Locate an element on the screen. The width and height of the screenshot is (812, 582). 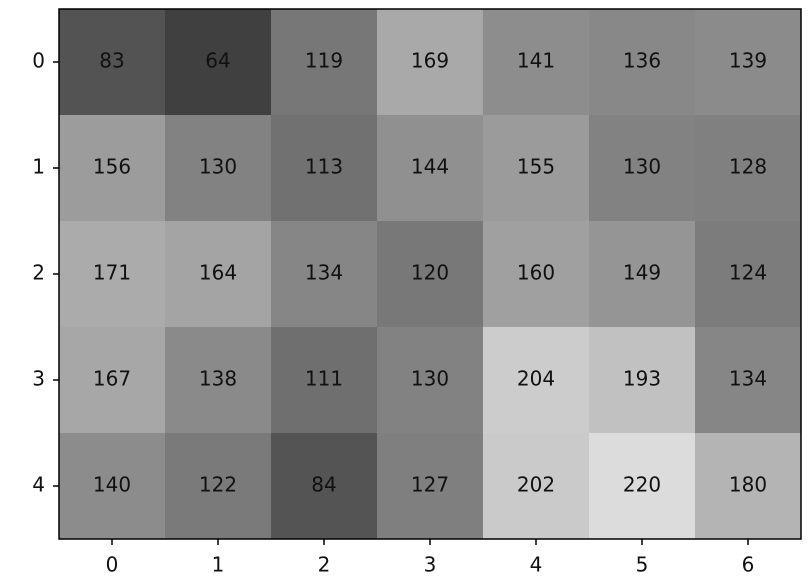
cell-label: 204 is located at coordinates (536, 379).